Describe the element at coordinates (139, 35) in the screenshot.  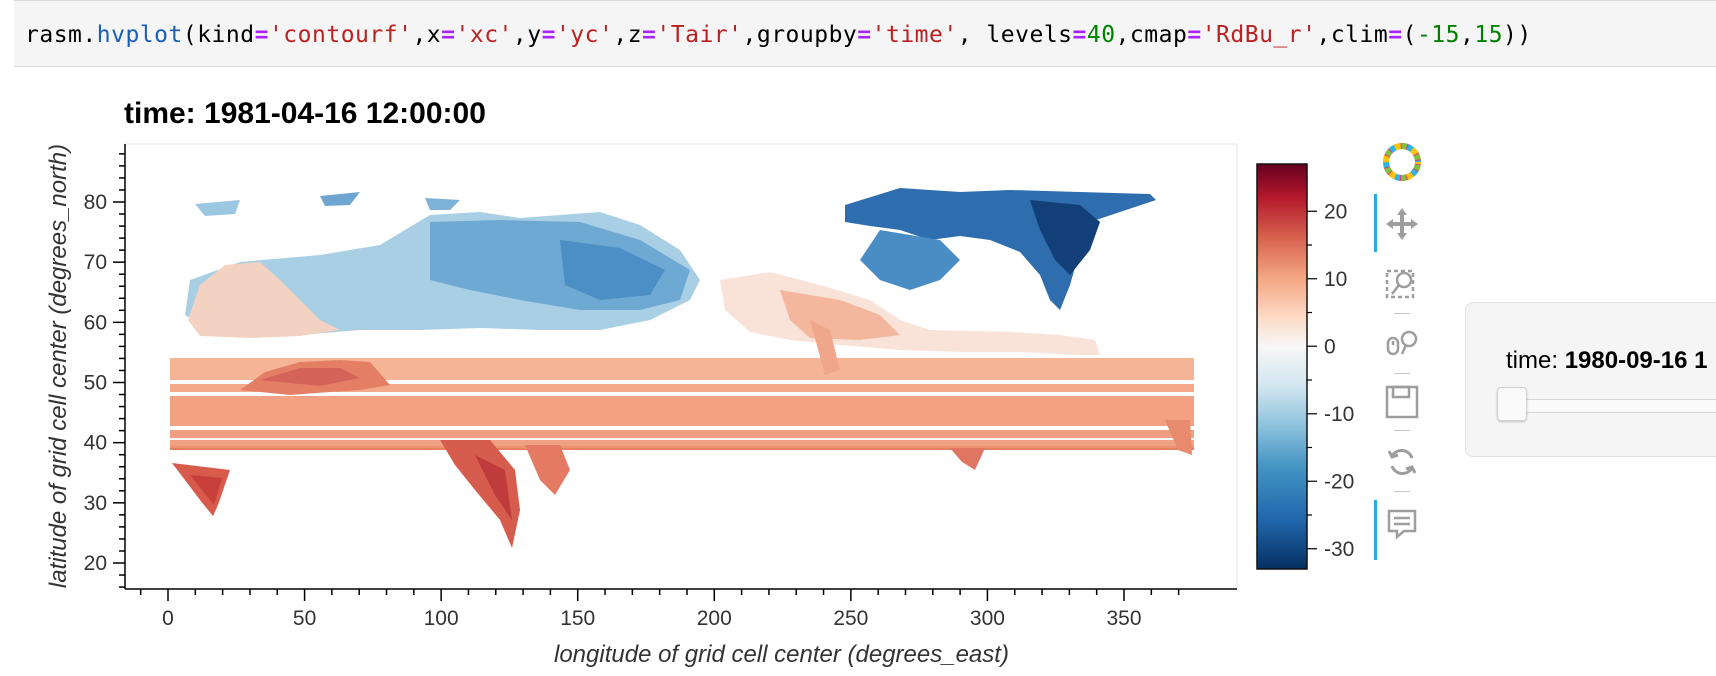
I see `code-function: hvplot` at that location.